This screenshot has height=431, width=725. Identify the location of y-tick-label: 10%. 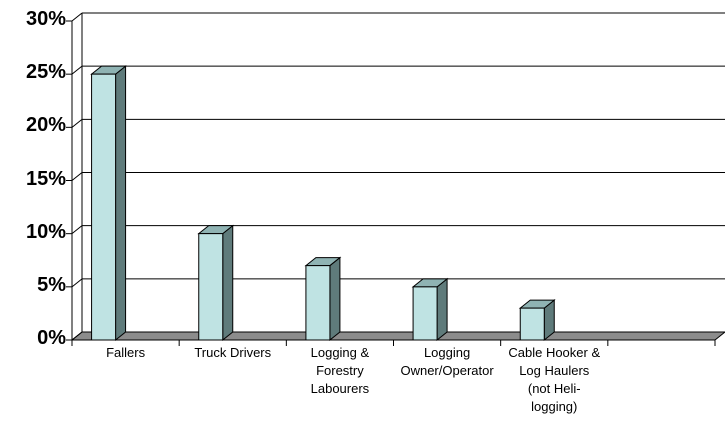
(45, 231).